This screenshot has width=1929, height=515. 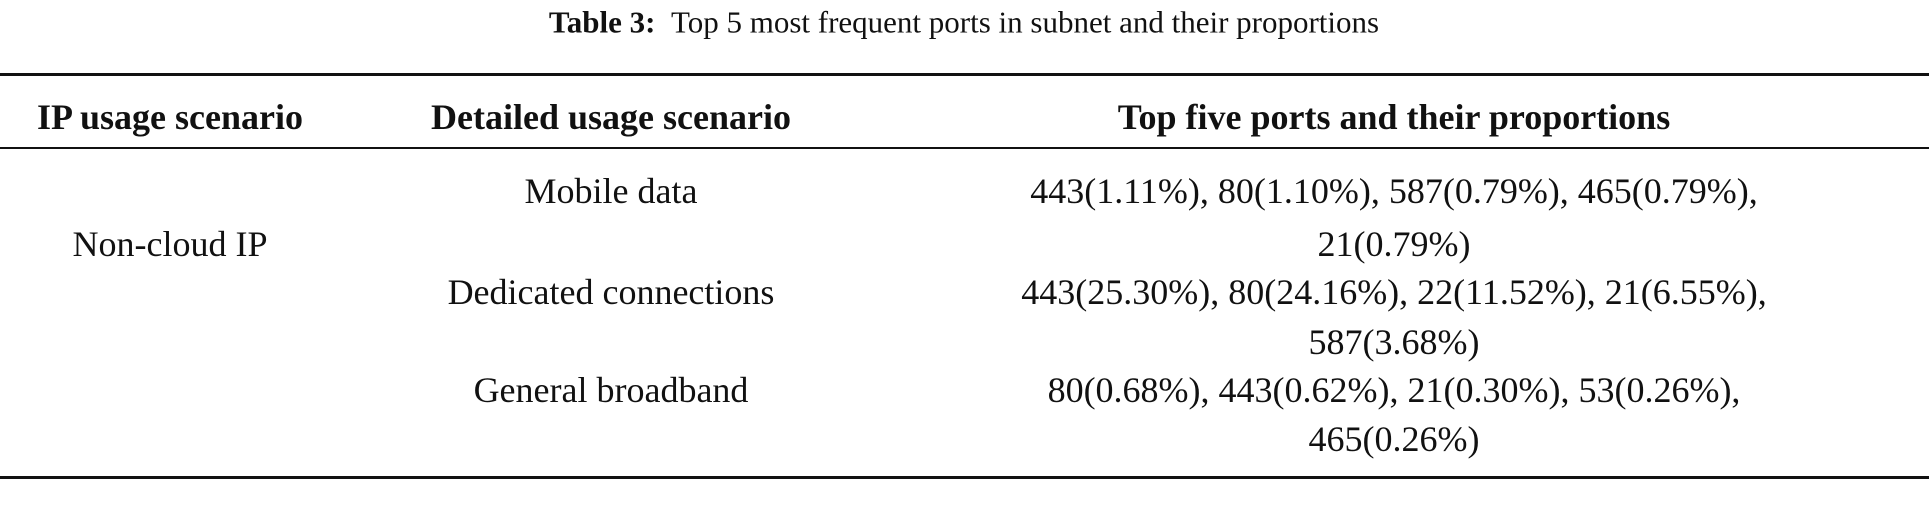 What do you see at coordinates (1394, 117) in the screenshot?
I see `header-top-five-ports: Top five ports and their proportions` at bounding box center [1394, 117].